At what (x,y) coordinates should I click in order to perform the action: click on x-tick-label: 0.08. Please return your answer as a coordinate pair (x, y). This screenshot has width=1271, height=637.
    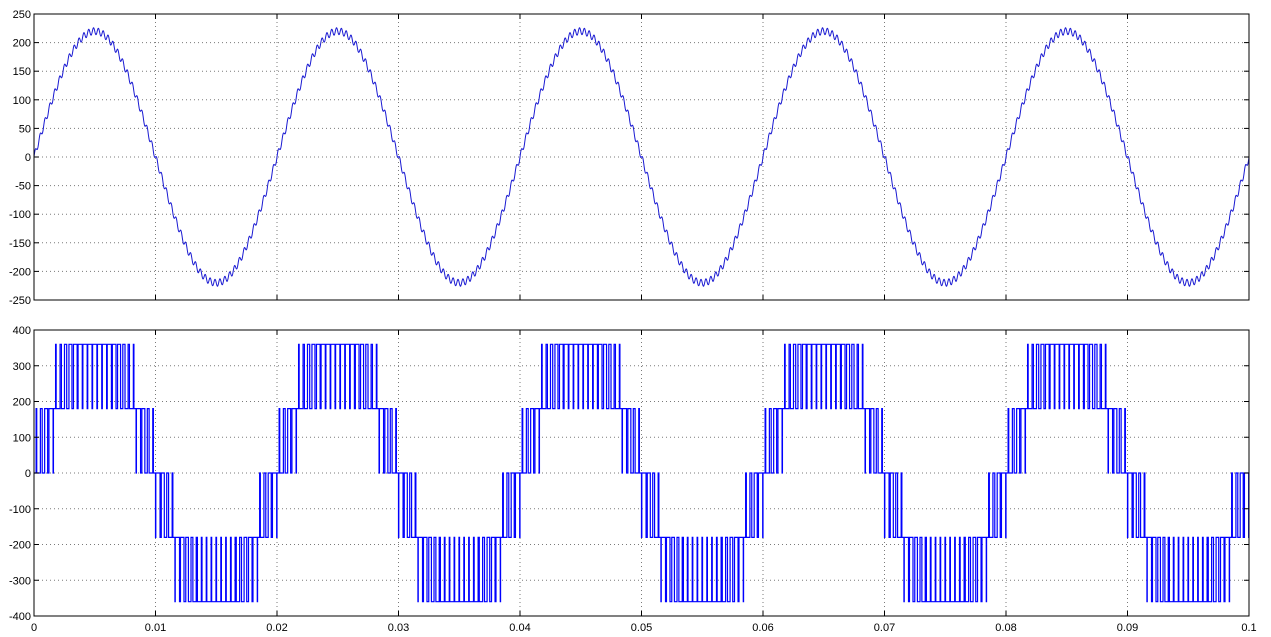
    Looking at the image, I should click on (1005, 628).